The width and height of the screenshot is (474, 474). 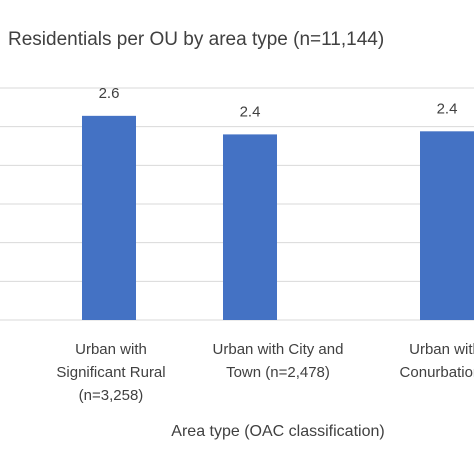 I want to click on x-axis-title: Area type (OAC classification), so click(x=277, y=431).